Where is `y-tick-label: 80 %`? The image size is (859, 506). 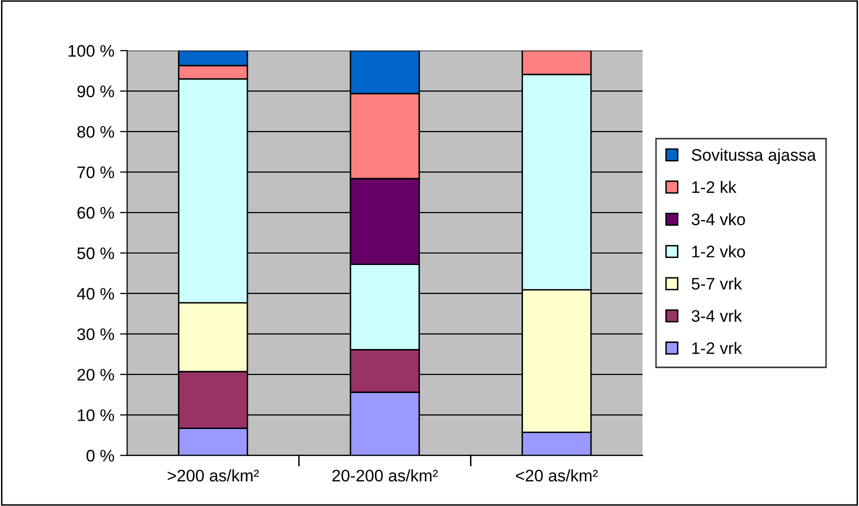
y-tick-label: 80 % is located at coordinates (95, 132).